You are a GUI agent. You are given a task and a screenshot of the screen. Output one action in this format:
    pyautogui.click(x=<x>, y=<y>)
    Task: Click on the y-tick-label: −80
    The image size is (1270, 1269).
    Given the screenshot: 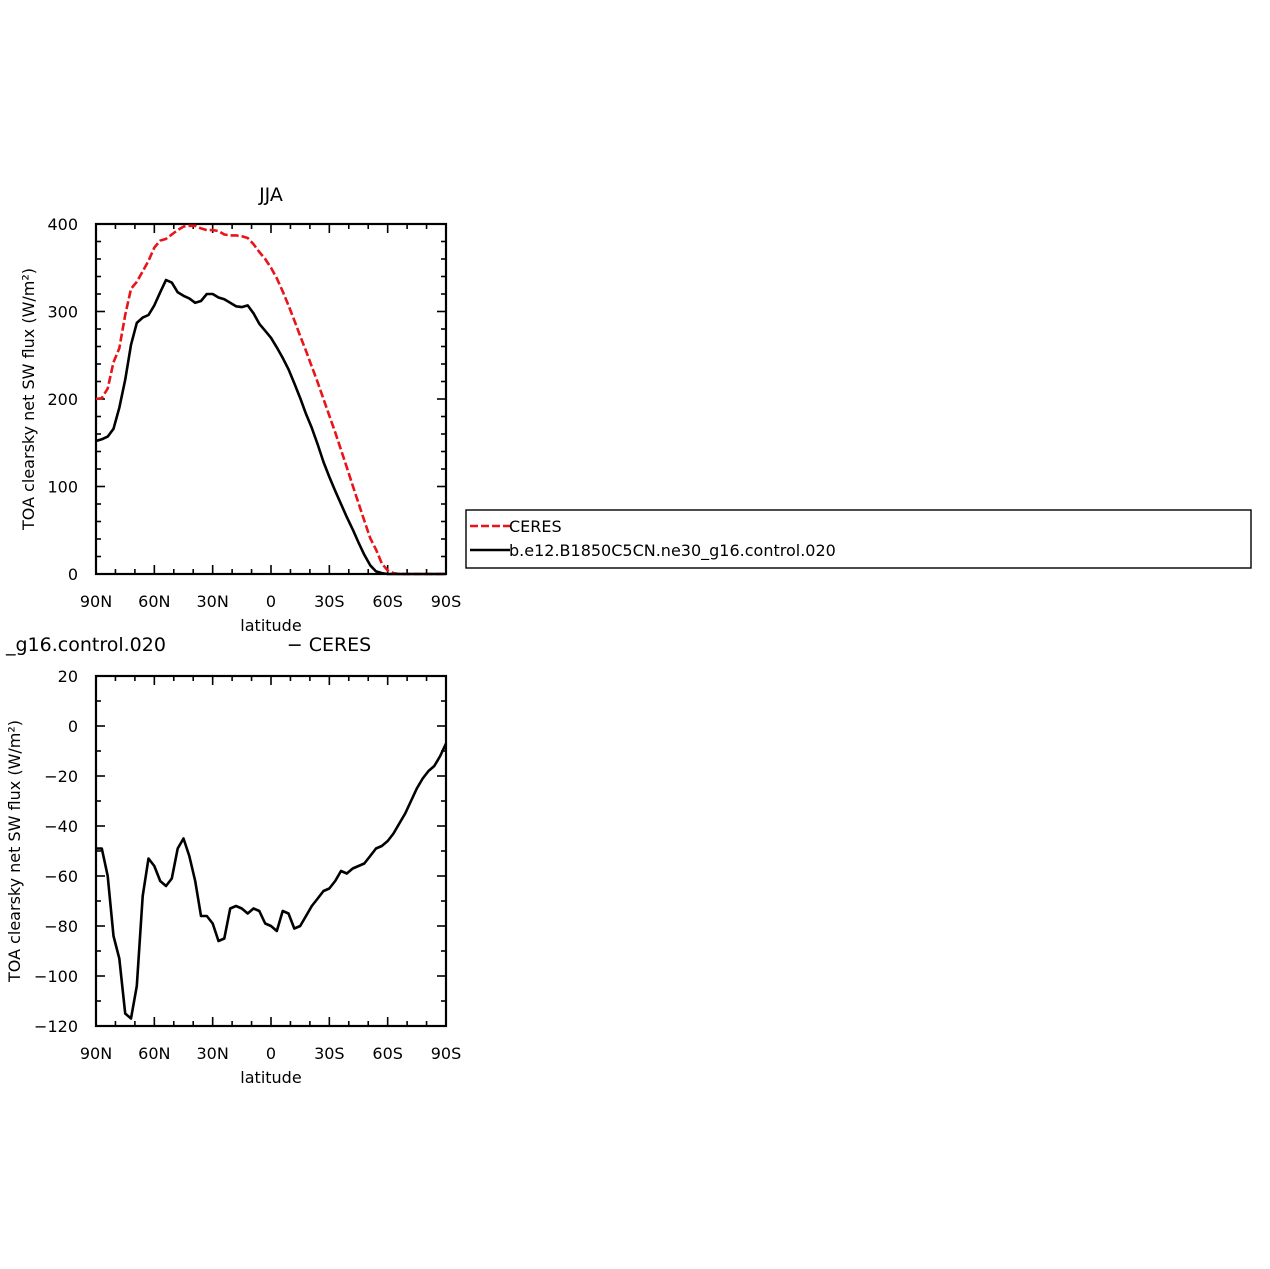 What is the action you would take?
    pyautogui.click(x=61, y=926)
    